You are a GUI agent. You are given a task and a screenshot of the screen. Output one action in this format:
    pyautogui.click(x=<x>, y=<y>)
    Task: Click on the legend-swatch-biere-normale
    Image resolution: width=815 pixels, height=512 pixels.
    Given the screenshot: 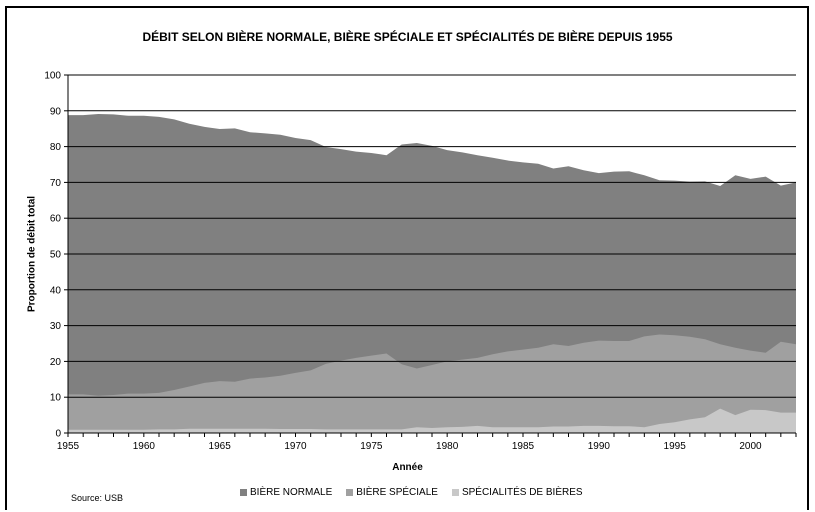 What is the action you would take?
    pyautogui.click(x=243, y=492)
    